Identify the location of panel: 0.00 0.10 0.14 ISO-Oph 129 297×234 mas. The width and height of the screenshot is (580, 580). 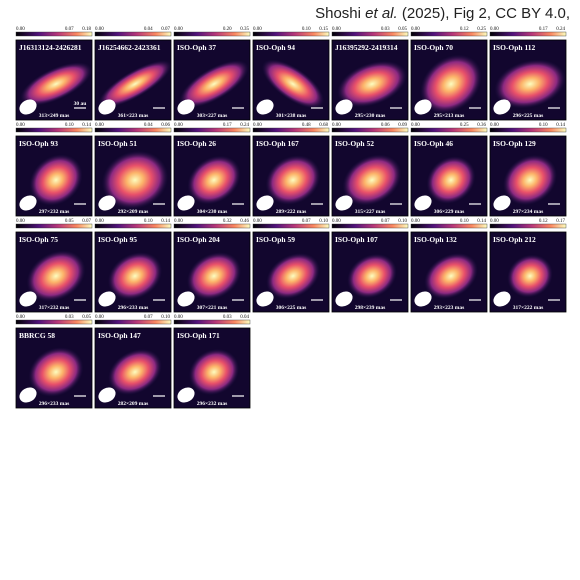
(528, 170).